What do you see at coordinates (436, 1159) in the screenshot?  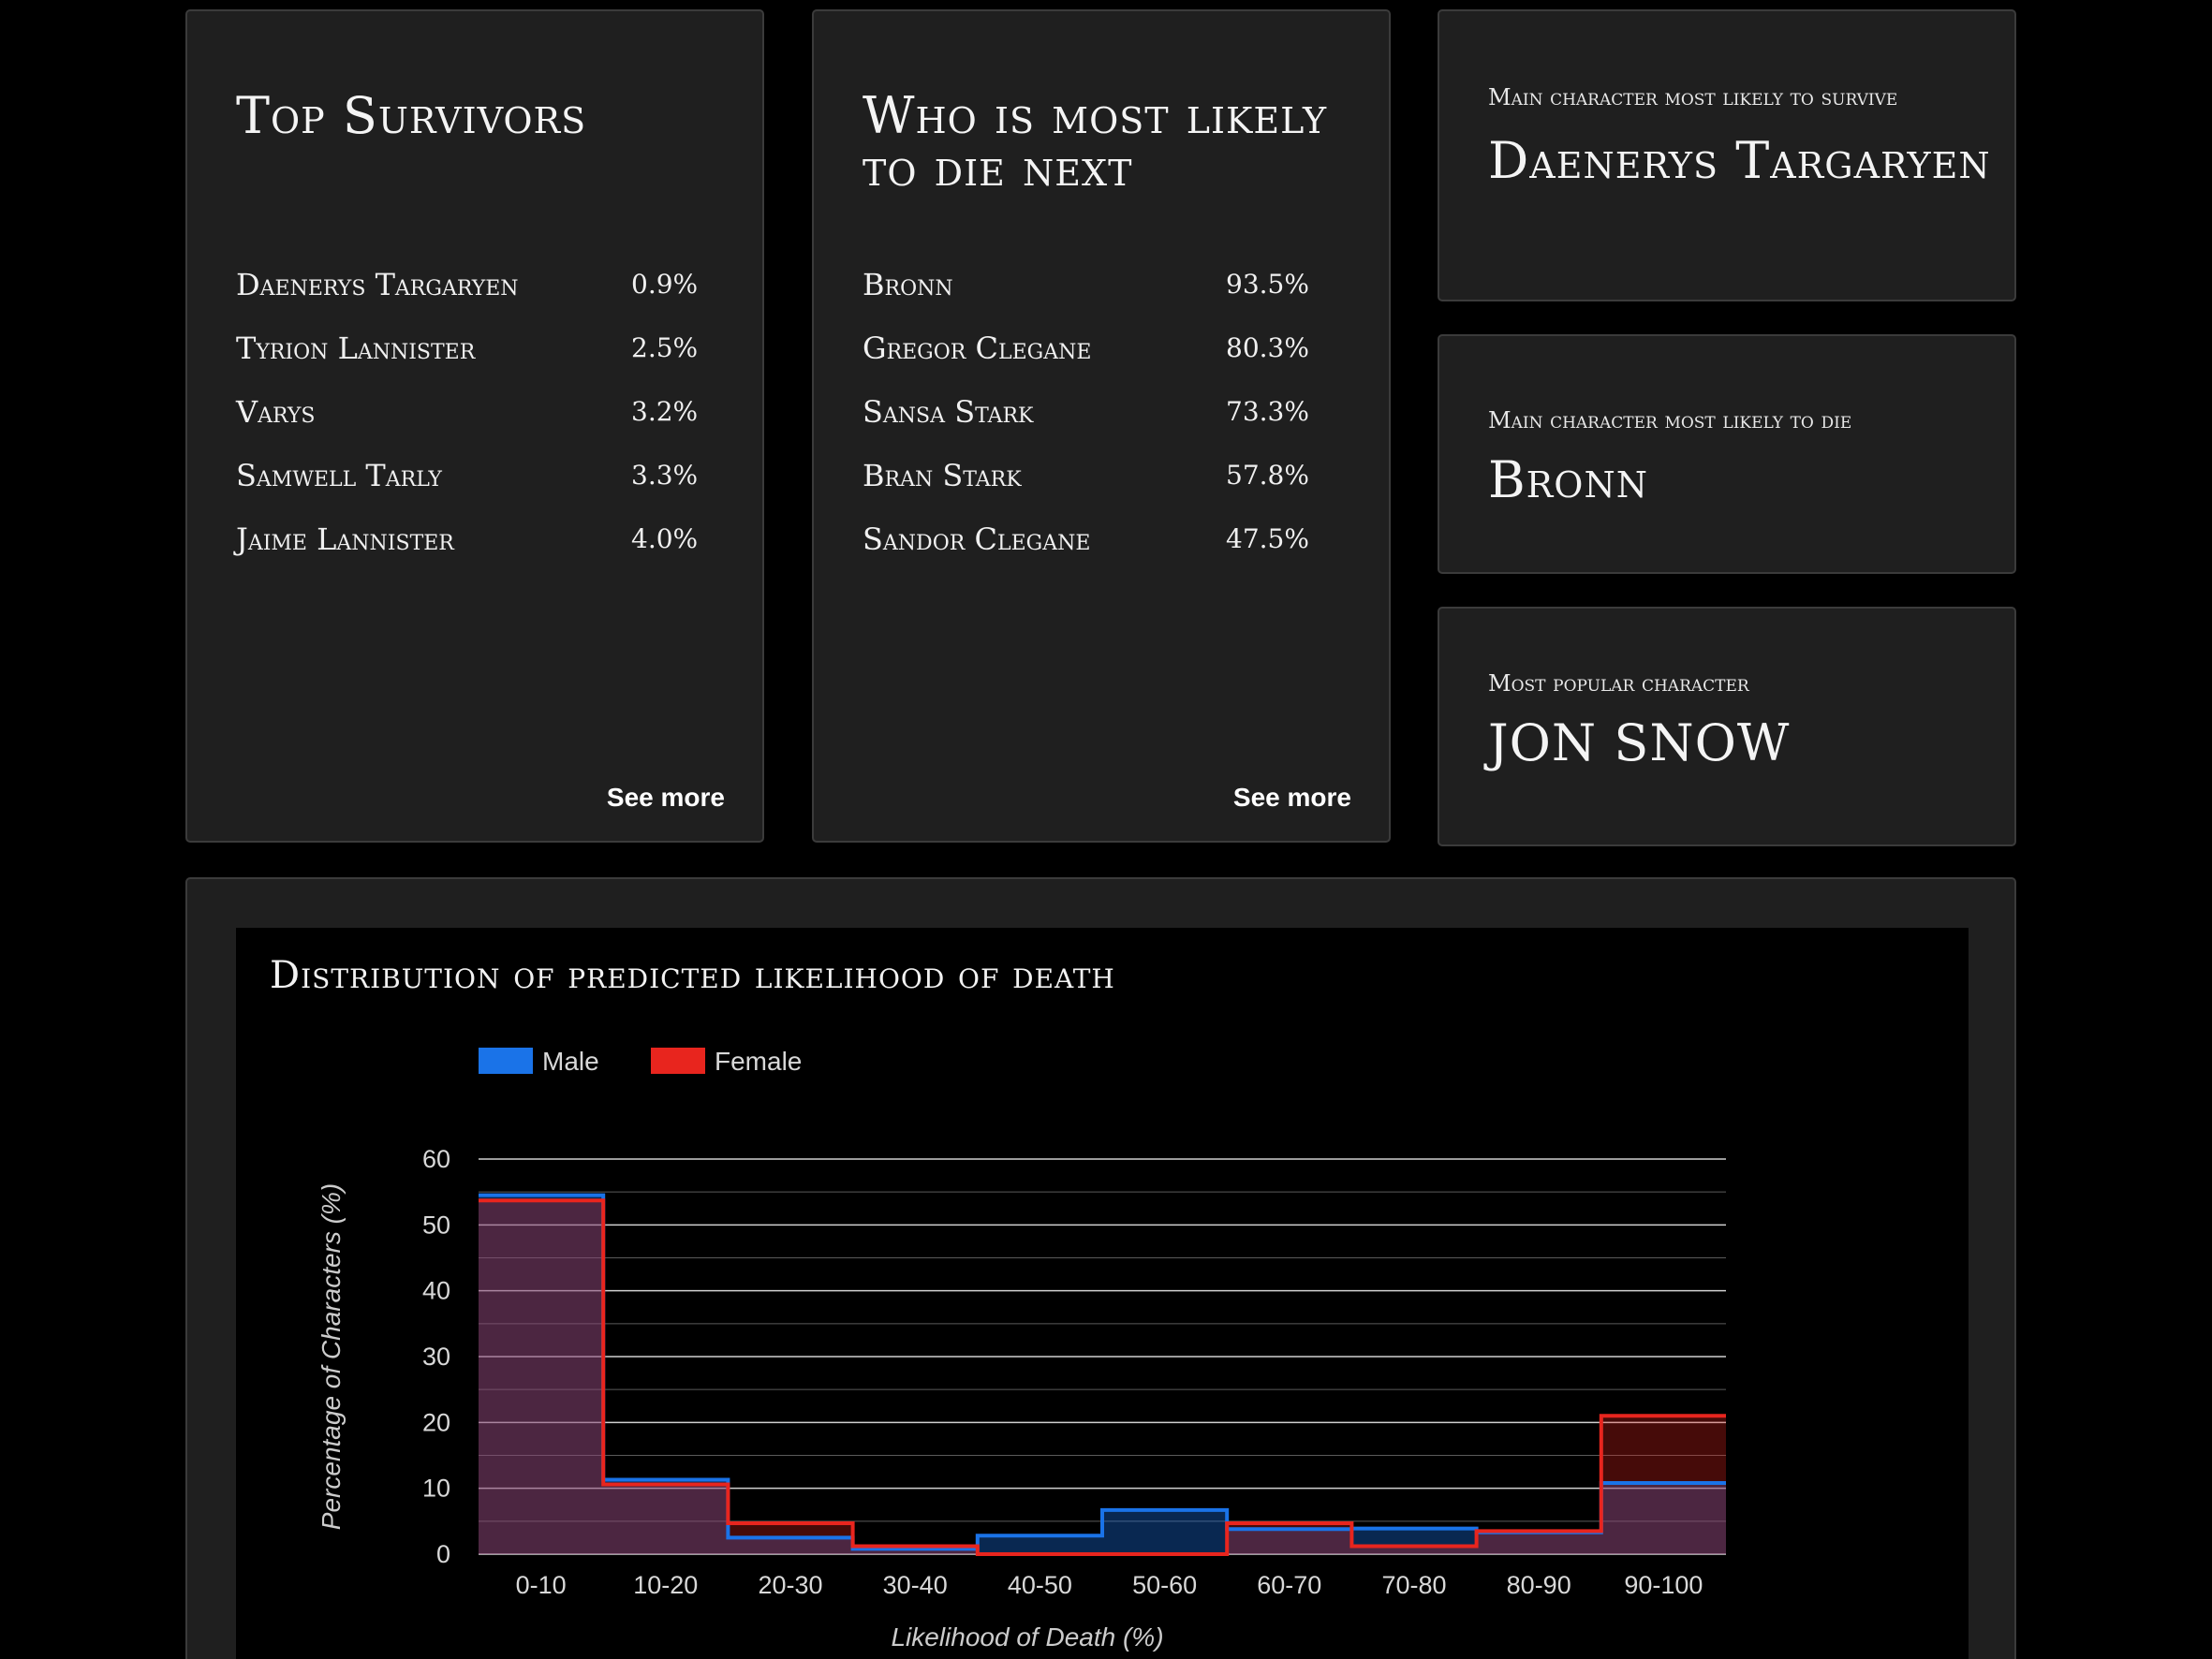 I see `y-tick-label: 60` at bounding box center [436, 1159].